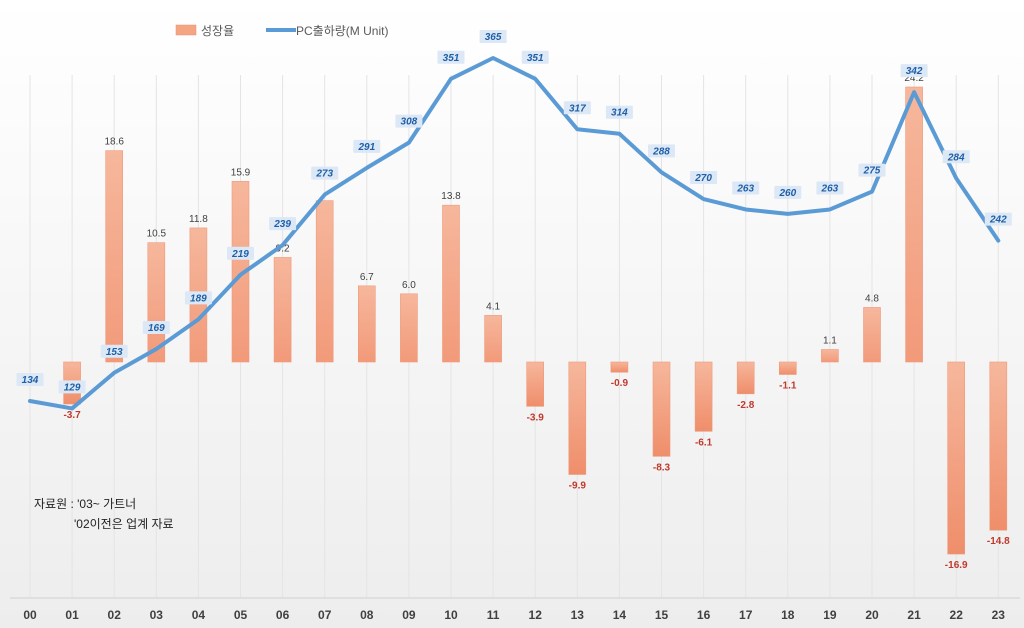 The height and width of the screenshot is (628, 1024). Describe the element at coordinates (830, 615) in the screenshot. I see `x-tick-label: 19` at that location.